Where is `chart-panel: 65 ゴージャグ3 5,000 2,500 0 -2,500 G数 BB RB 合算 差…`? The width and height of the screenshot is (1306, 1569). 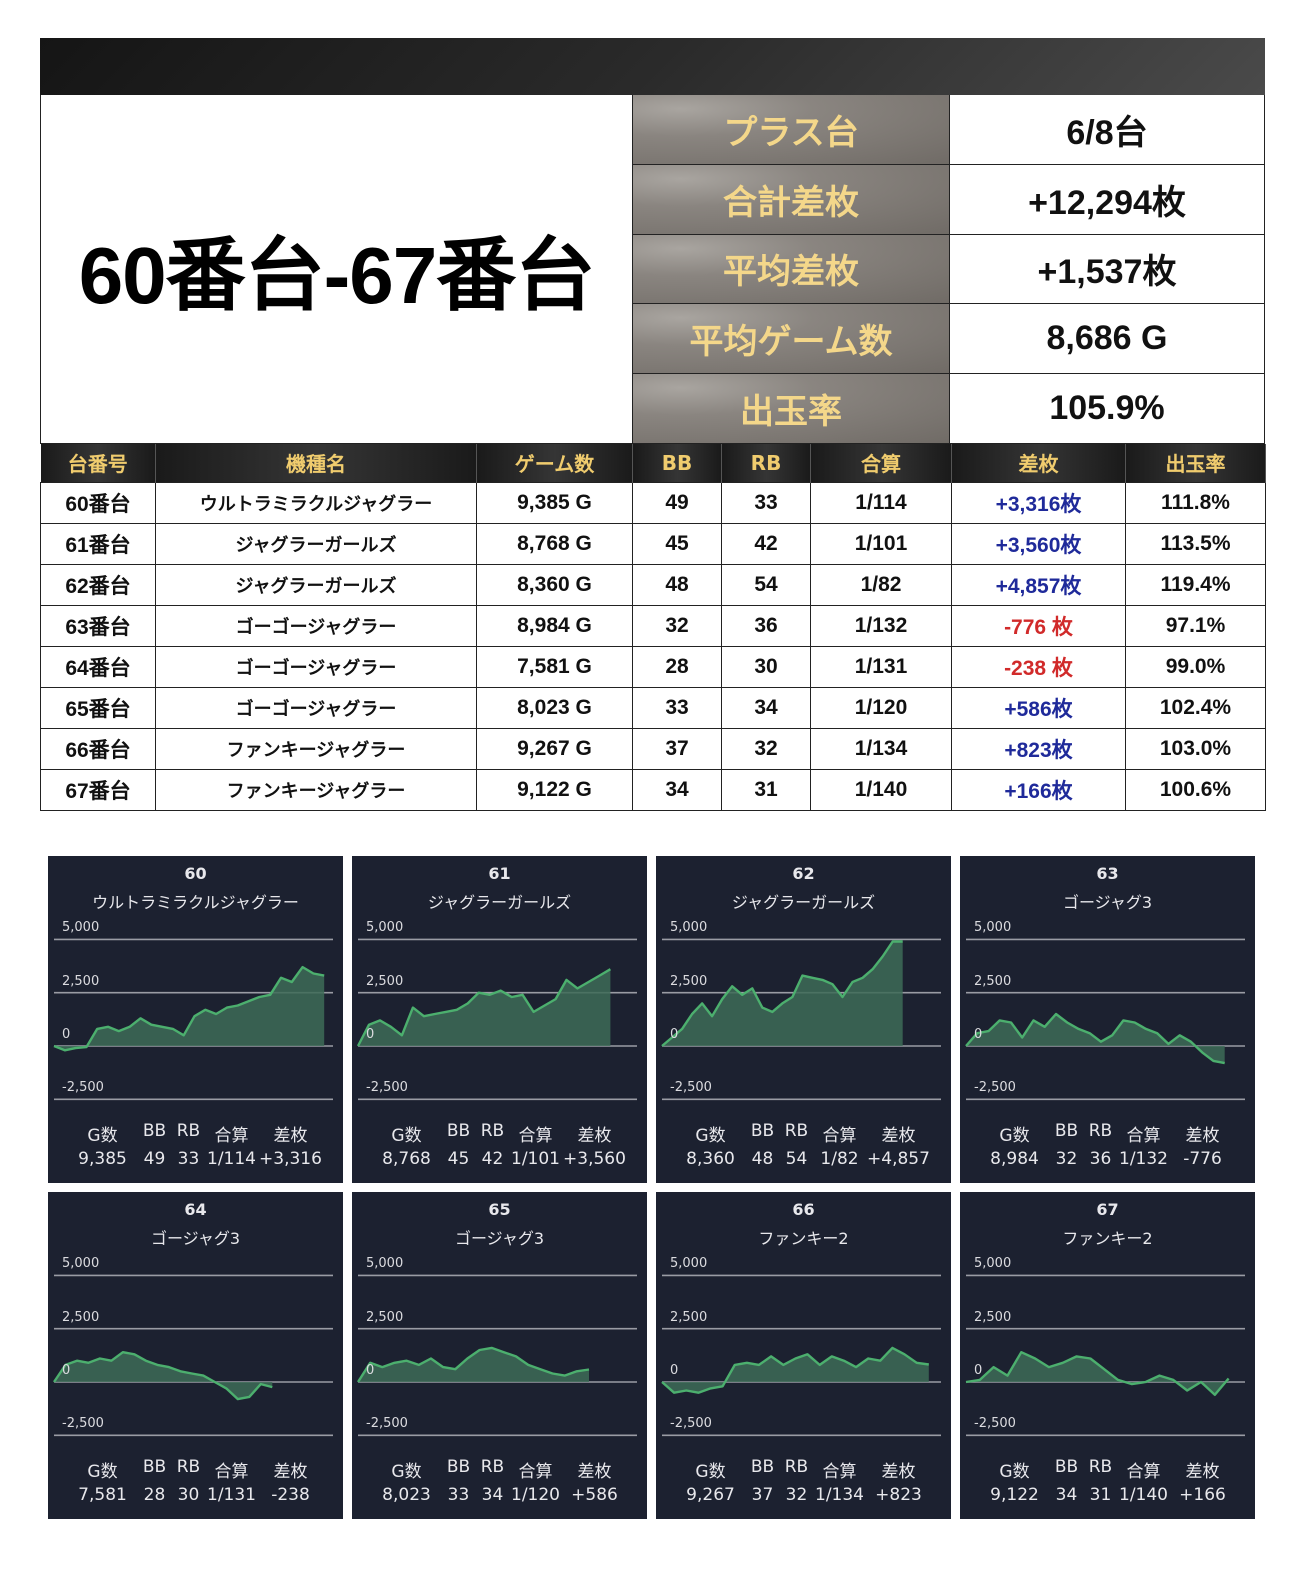 chart-panel: 65 ゴージャグ3 5,000 2,500 0 -2,500 G数 BB RB 合算 差… is located at coordinates (499, 1355).